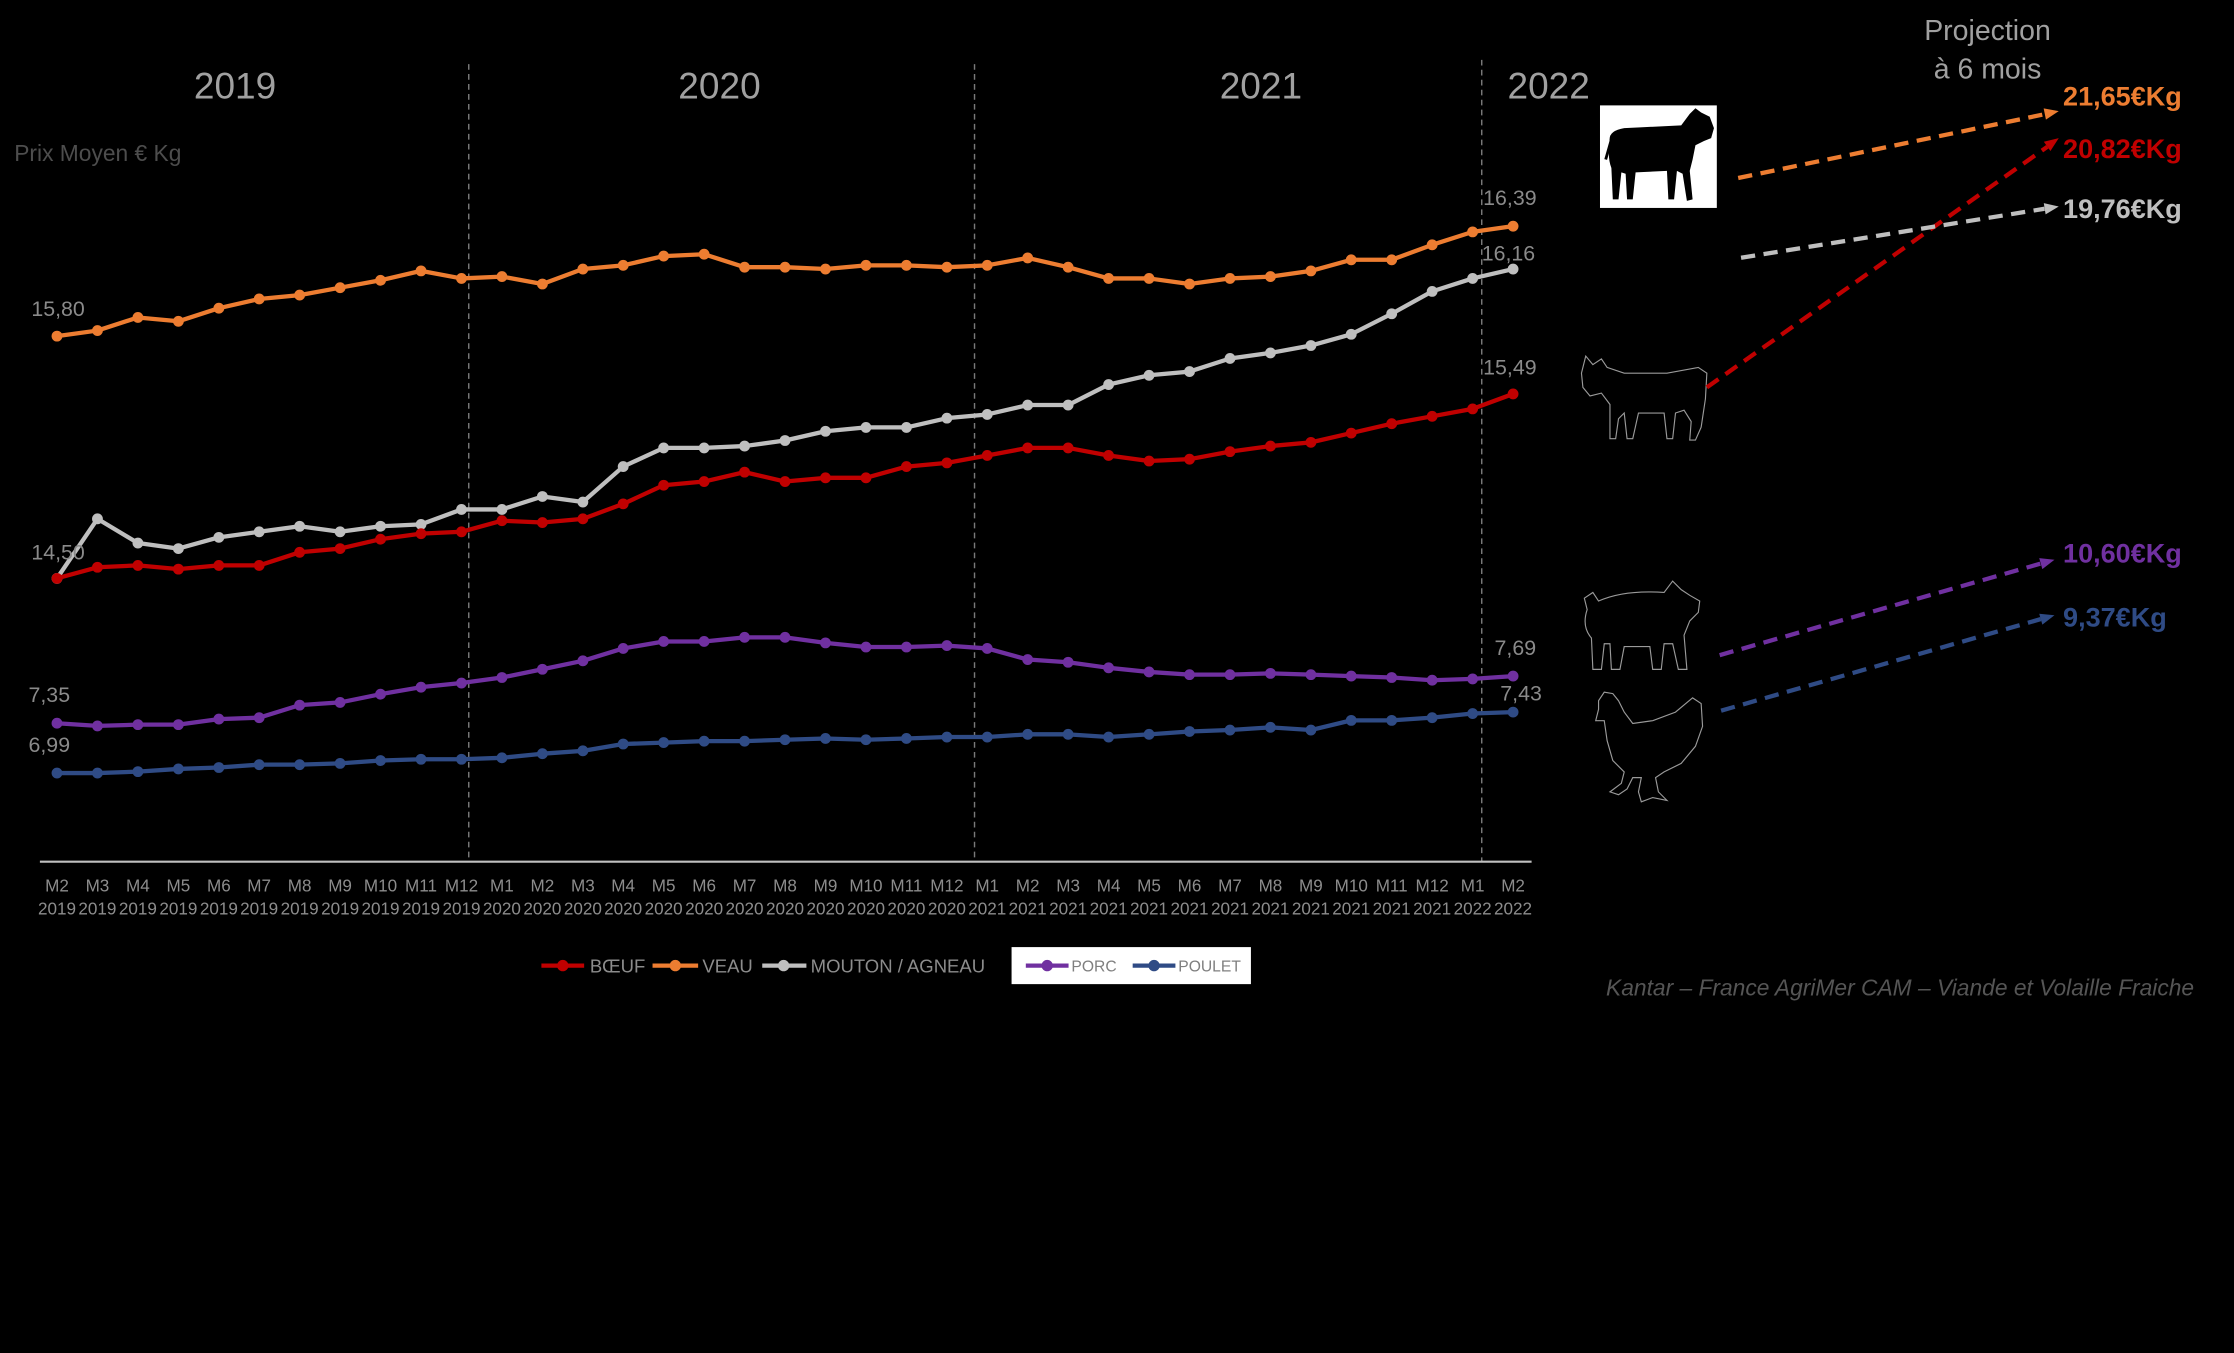 Image resolution: width=2234 pixels, height=1353 pixels. What do you see at coordinates (1898, 144) in the screenshot?
I see `projection-arrow-veau` at bounding box center [1898, 144].